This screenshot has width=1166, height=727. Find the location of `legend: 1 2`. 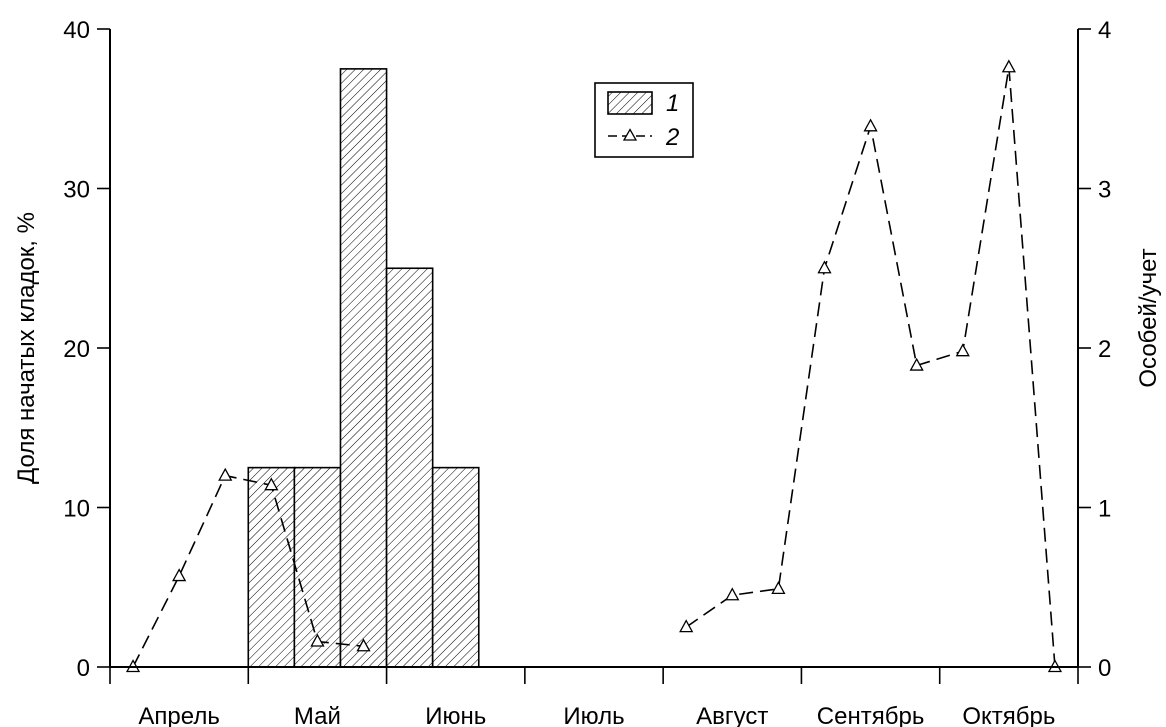

legend: 1 2 is located at coordinates (644, 120).